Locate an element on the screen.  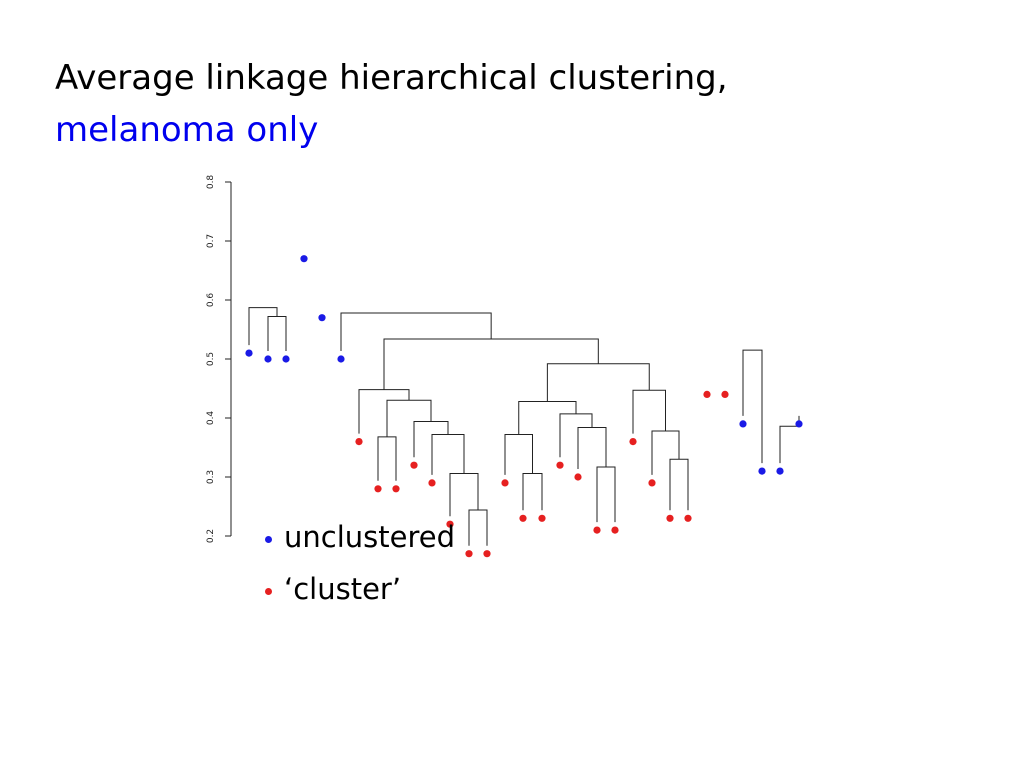
y-tick-label: 0.2 is located at coordinates (211, 536).